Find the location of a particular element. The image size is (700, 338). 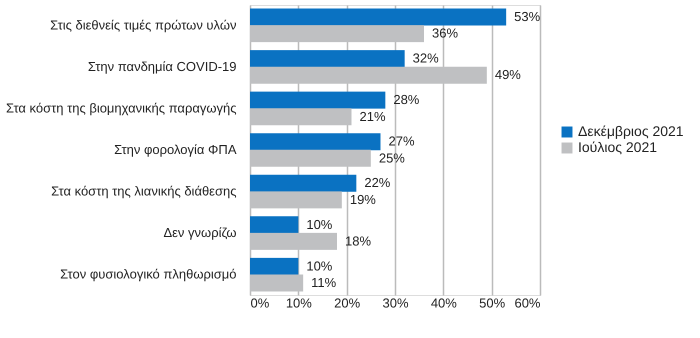

data-label: 36% is located at coordinates (445, 33).